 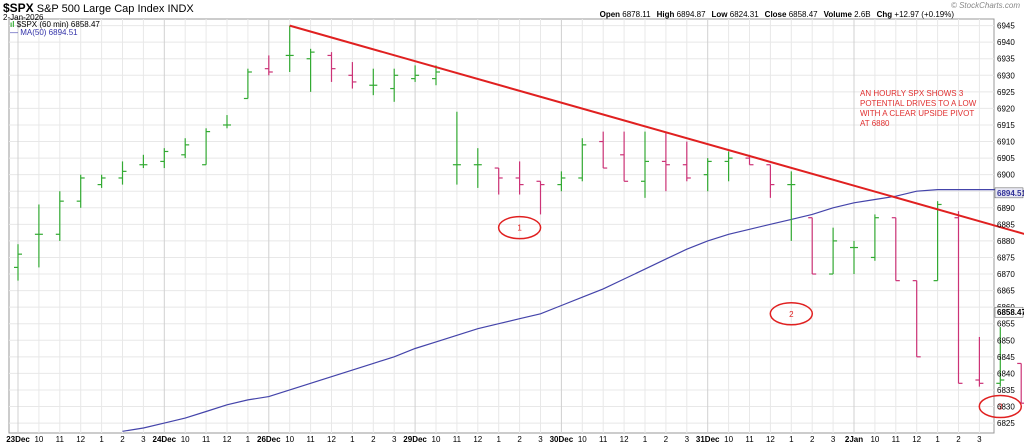 What do you see at coordinates (918, 103) in the screenshot?
I see `annotation-line: POTENTIAL DRIVES TO A LOW` at bounding box center [918, 103].